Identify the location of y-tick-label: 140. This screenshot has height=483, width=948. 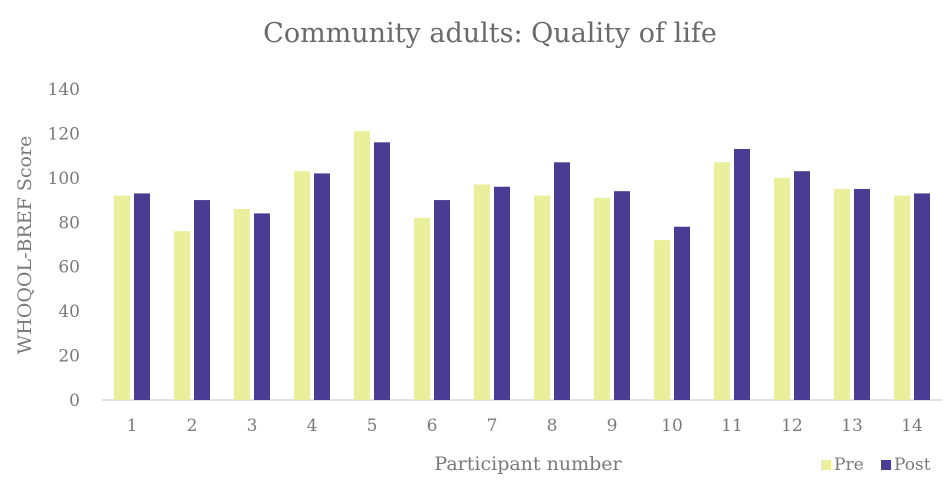
(64, 90).